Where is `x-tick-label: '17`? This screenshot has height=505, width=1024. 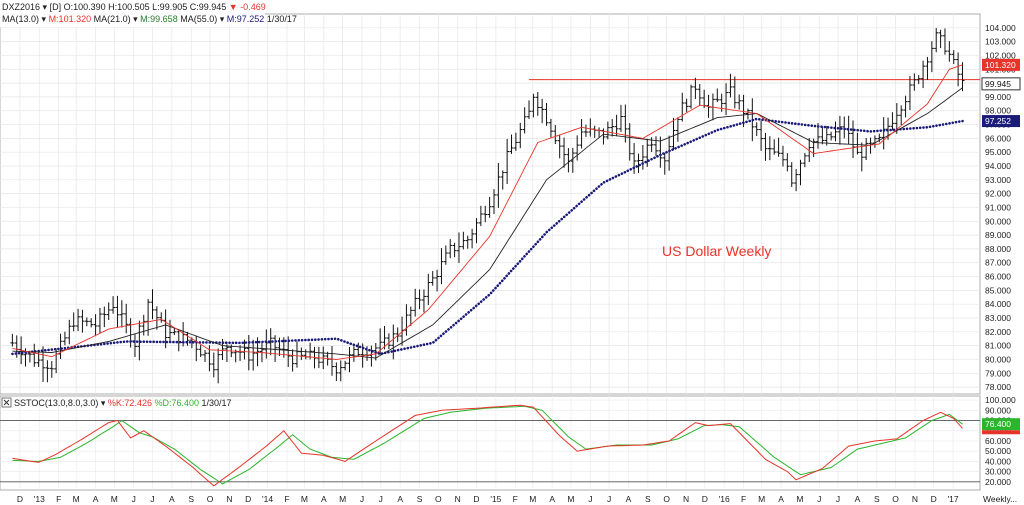 x-tick-label: '17 is located at coordinates (953, 499).